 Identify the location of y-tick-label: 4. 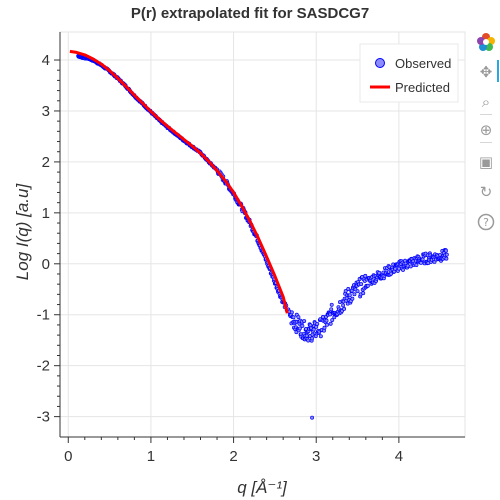
(46, 60).